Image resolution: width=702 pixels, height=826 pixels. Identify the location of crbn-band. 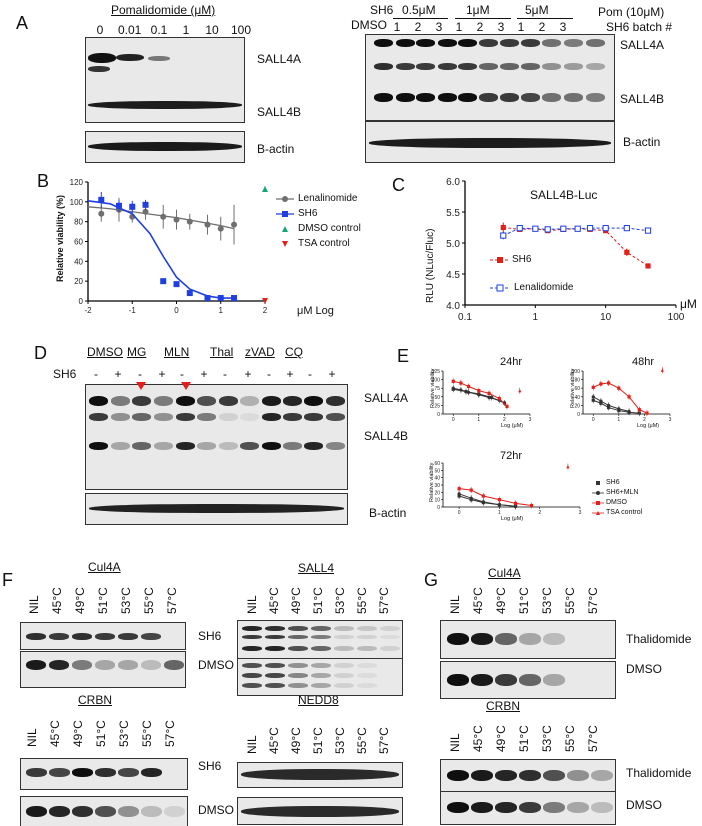
(174, 811).